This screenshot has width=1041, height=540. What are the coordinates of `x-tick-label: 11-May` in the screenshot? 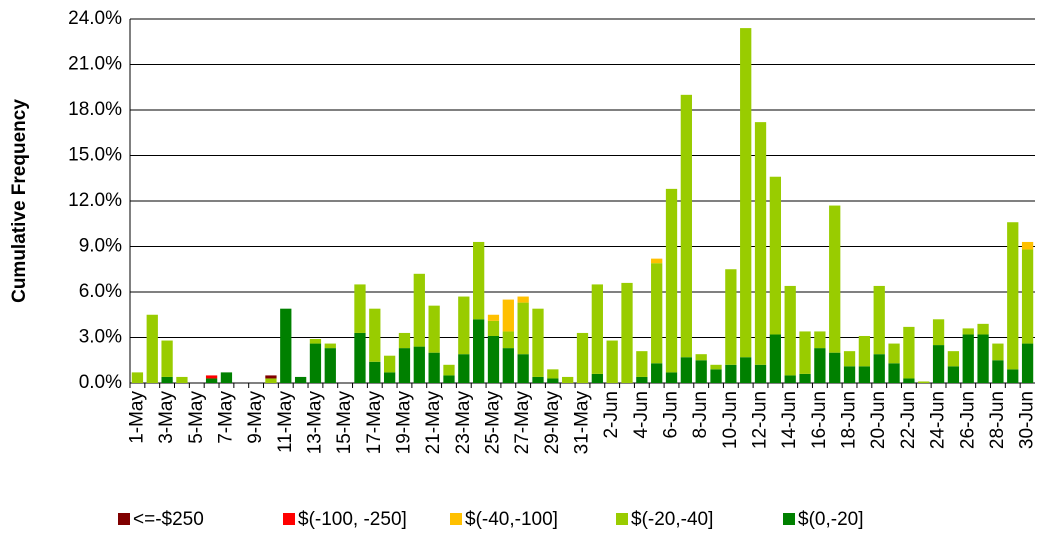 It's located at (285, 422).